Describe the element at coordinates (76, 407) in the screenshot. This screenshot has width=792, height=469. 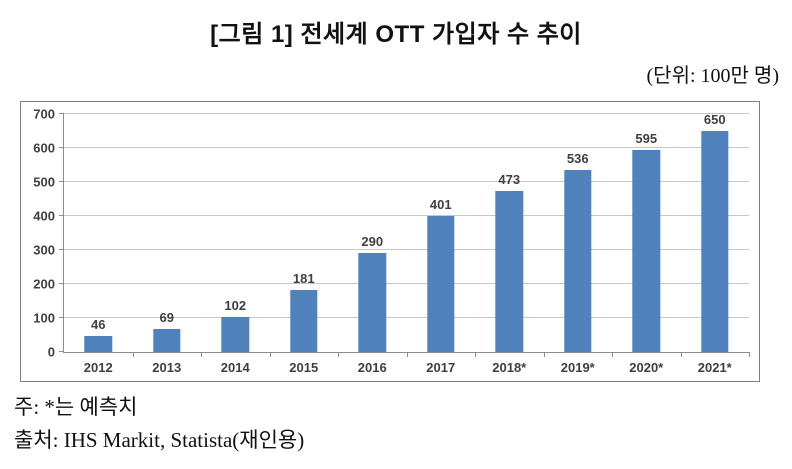
I see `note-text: 주: *는 예측치` at that location.